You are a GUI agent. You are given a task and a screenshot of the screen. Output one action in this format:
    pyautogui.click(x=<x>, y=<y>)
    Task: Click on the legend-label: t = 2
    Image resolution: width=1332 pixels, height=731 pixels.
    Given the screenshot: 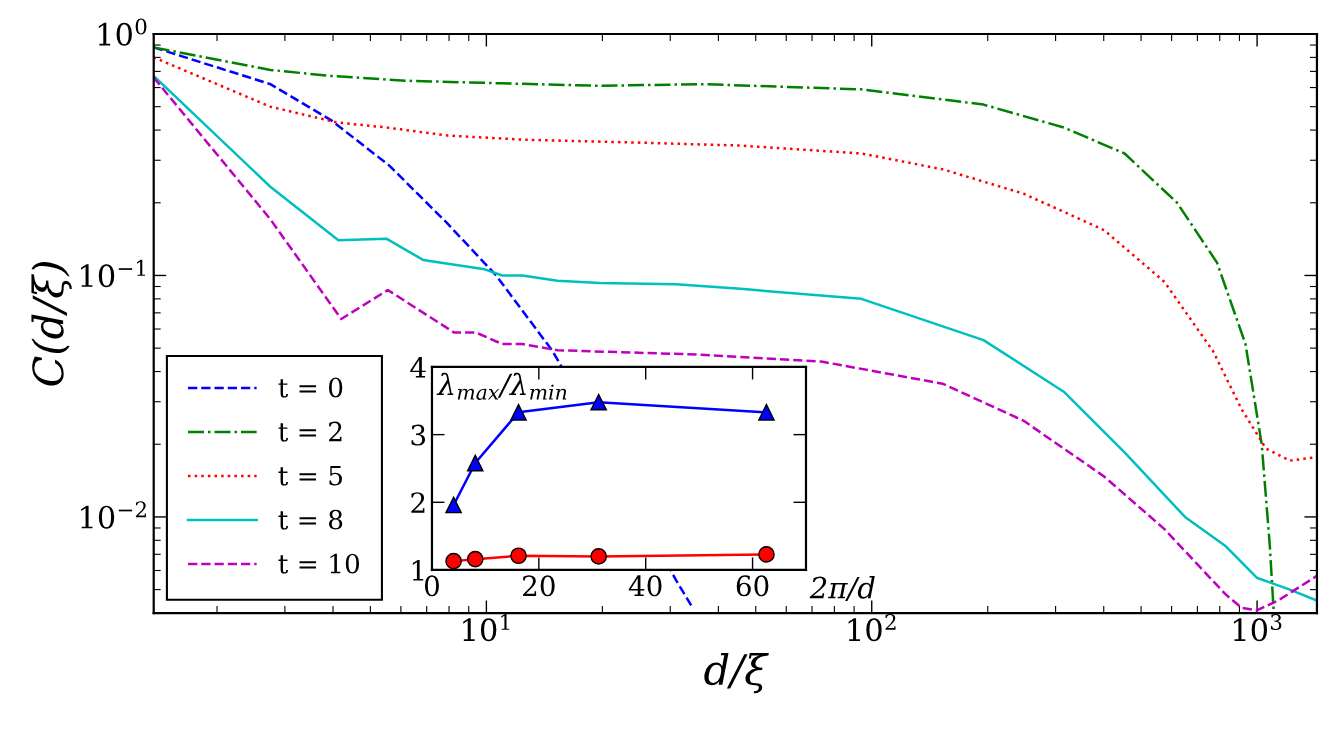 What is the action you would take?
    pyautogui.click(x=310, y=431)
    